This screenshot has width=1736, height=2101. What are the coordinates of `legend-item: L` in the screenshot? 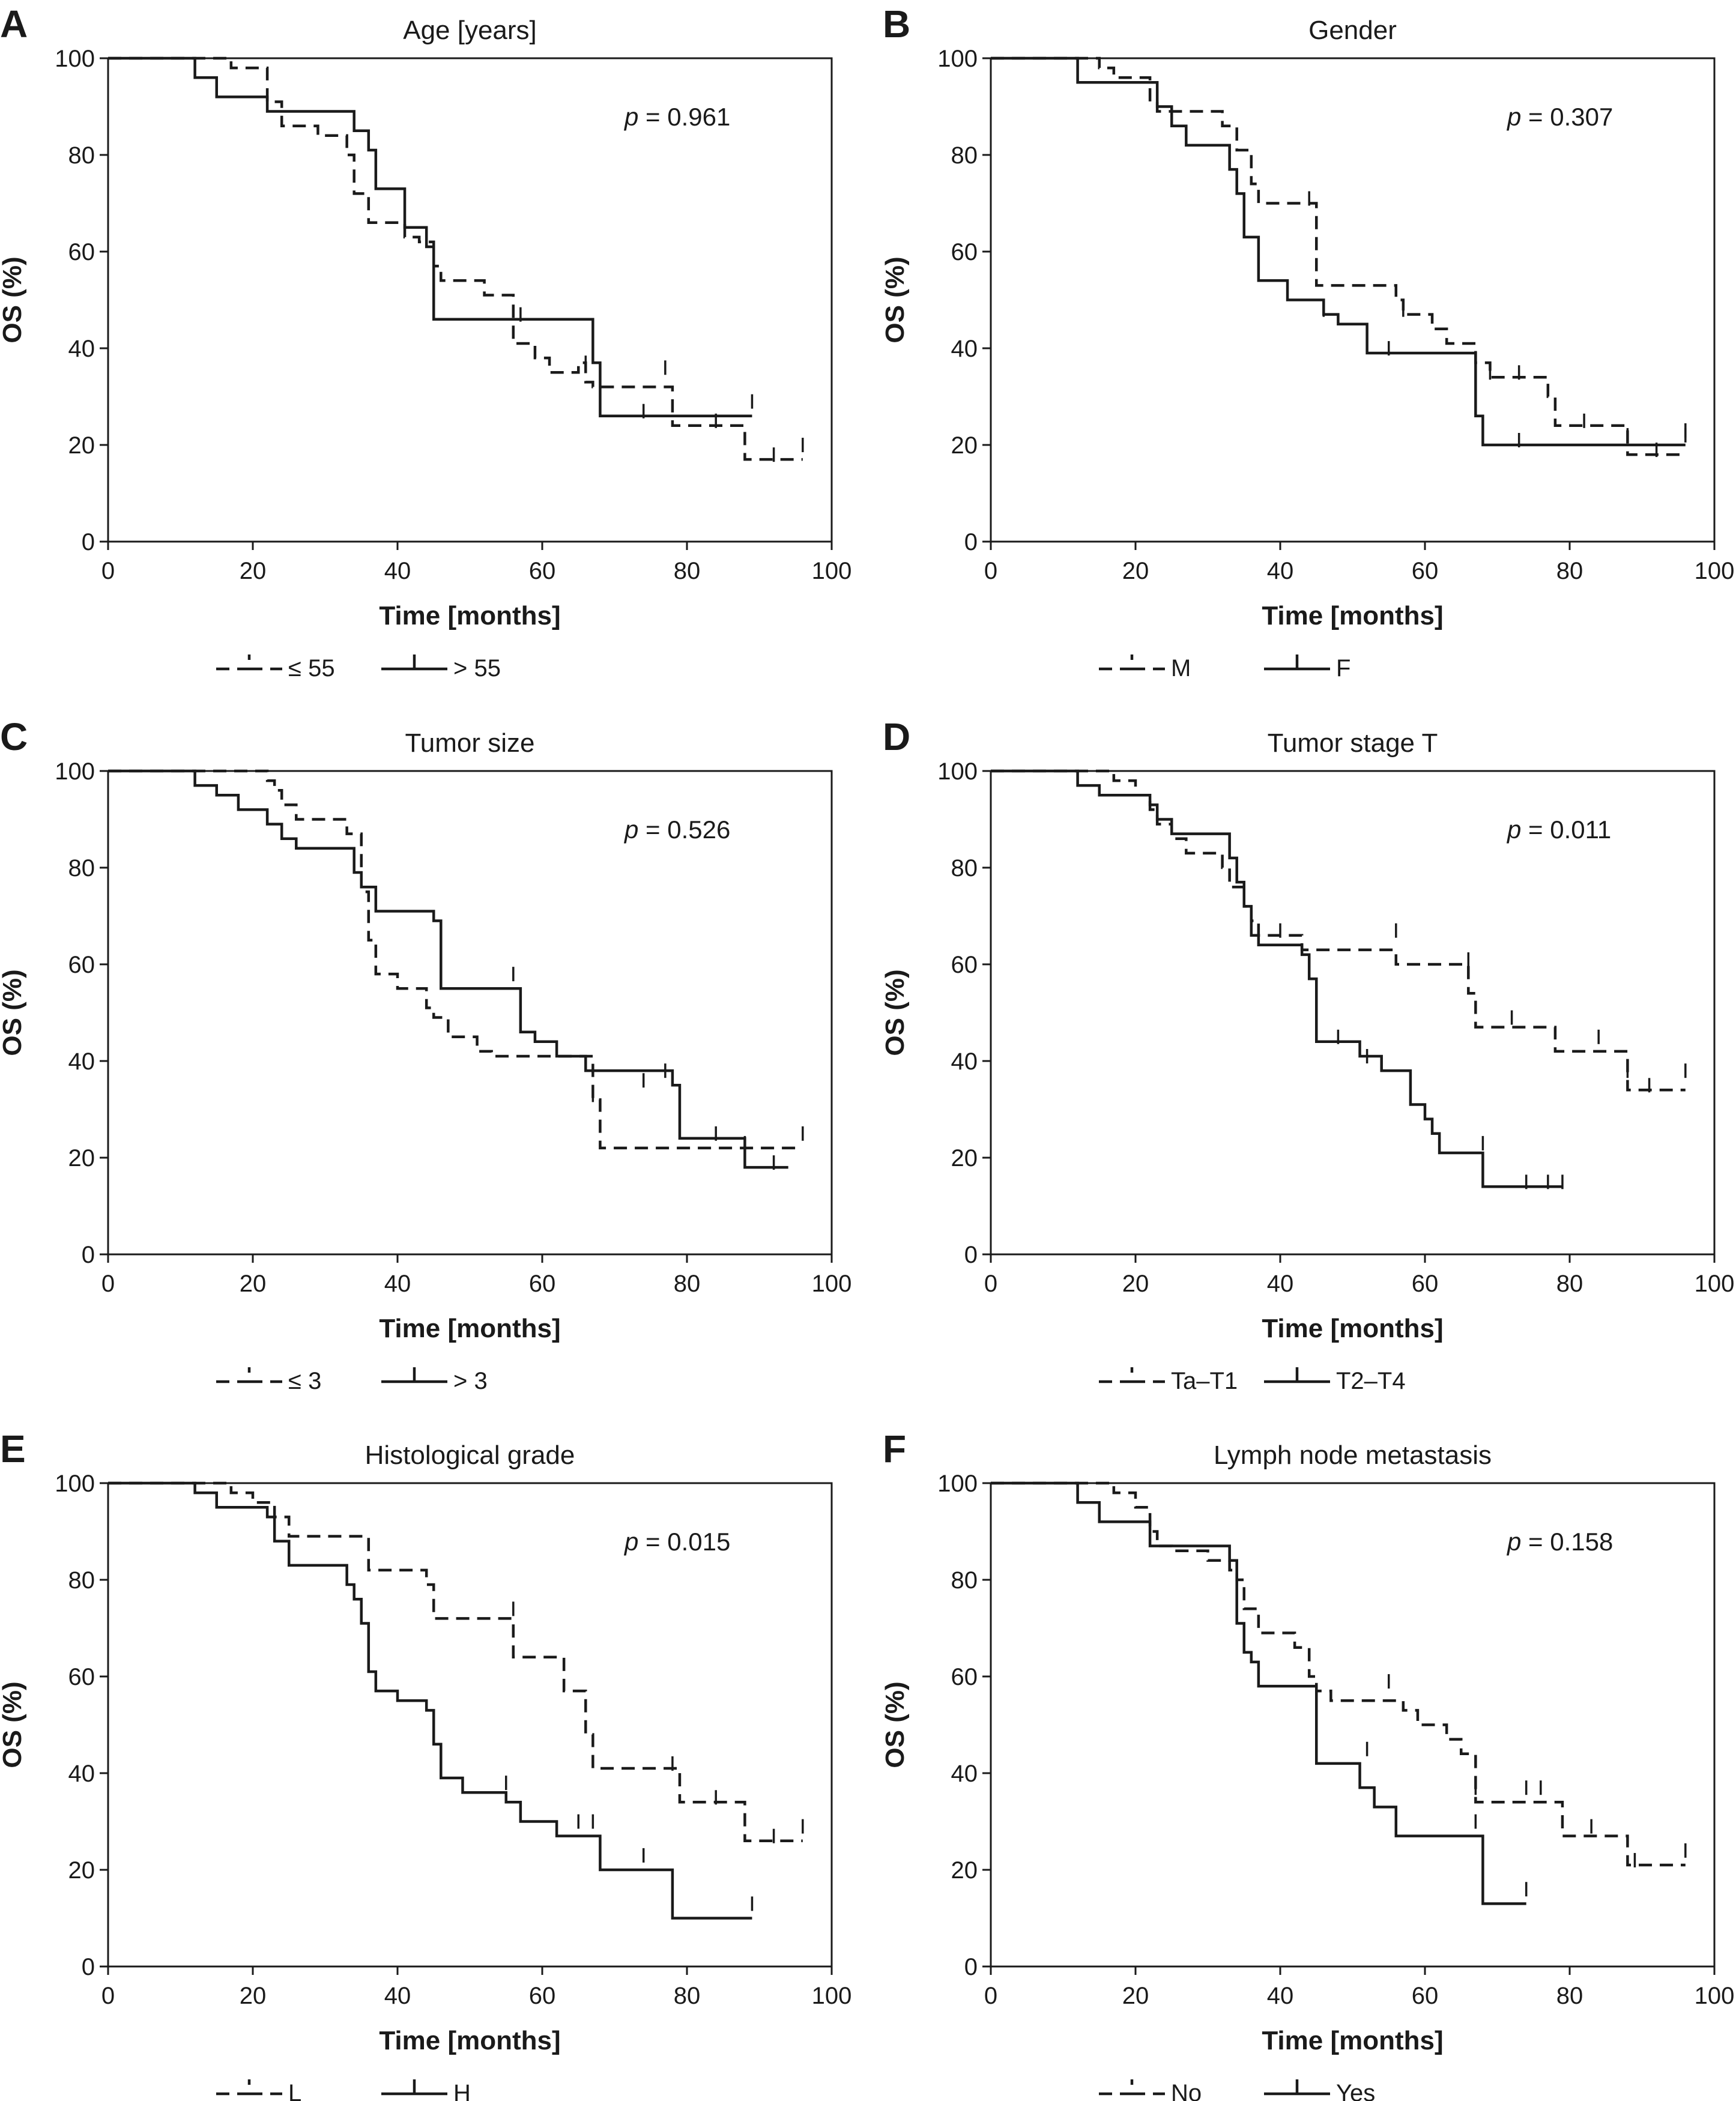 It's located at (259, 2090).